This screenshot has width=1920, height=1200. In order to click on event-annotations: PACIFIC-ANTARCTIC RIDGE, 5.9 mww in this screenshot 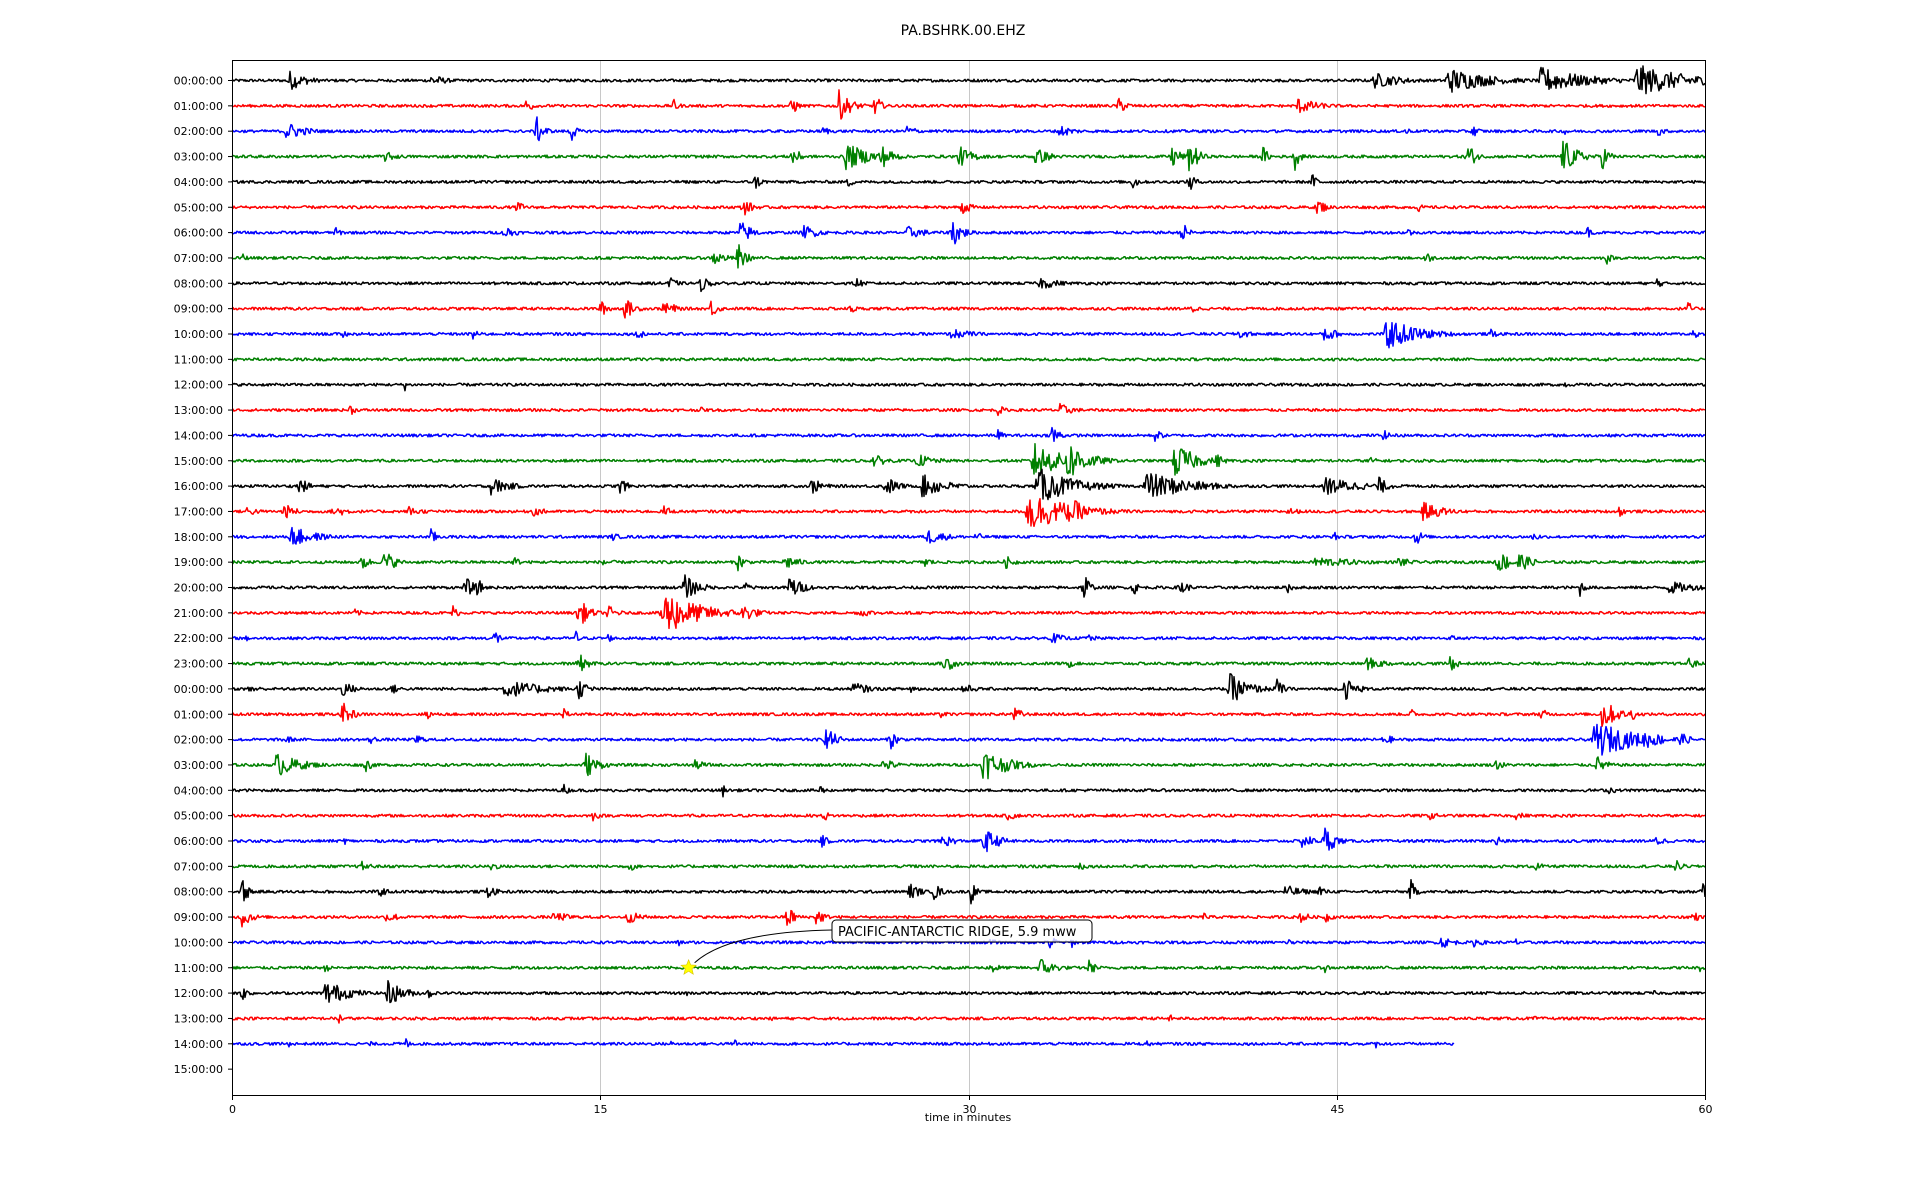, I will do `click(886, 947)`.